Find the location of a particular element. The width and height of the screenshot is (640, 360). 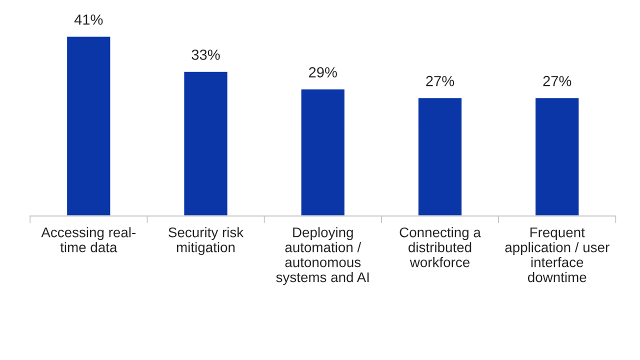

data-label: 29% is located at coordinates (323, 72).